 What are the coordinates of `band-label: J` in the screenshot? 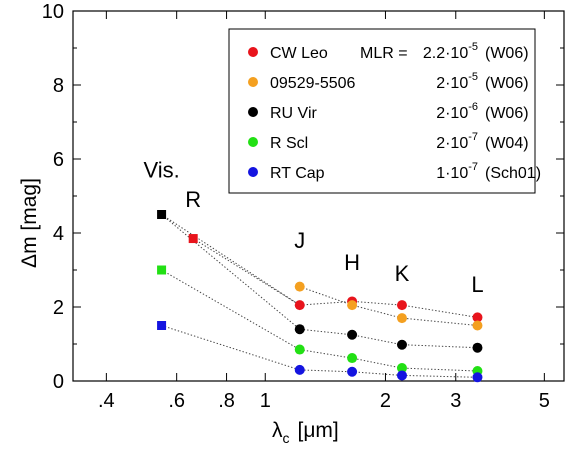 It's located at (299, 240).